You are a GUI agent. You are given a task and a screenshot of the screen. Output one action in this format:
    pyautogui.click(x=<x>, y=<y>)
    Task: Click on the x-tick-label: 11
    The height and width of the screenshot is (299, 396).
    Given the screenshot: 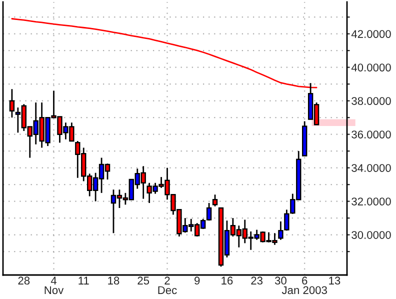 What is the action you would take?
    pyautogui.click(x=83, y=280)
    